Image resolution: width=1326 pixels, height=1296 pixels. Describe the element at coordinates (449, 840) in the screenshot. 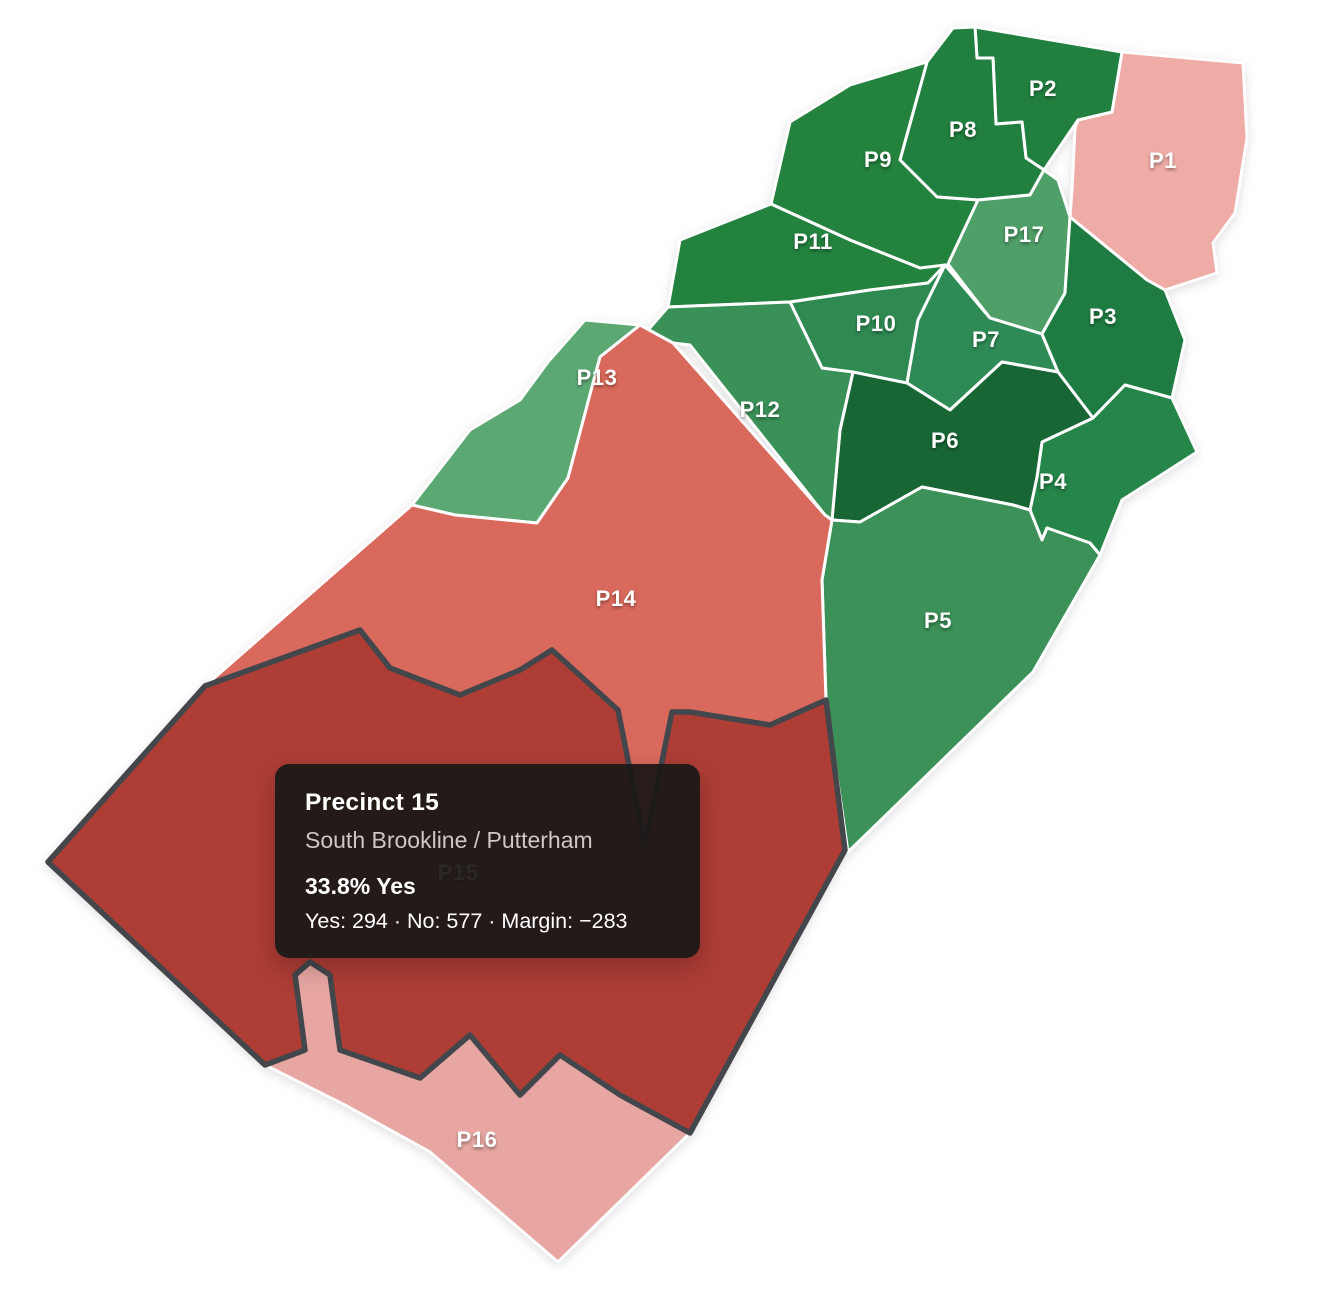

I see `tooltip-subtitle: South Brookline / Putterham` at that location.